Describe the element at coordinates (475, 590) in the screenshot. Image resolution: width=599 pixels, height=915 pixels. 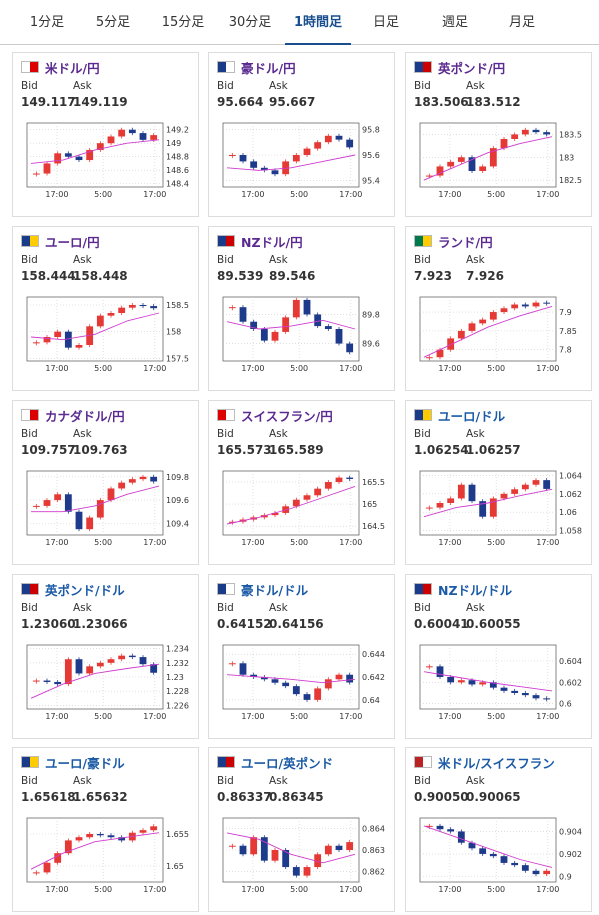
I see `pair-name: NZドル/ドル` at that location.